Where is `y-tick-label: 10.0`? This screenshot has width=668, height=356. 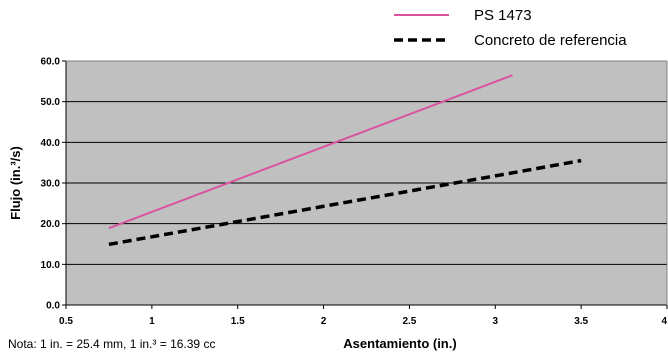 y-tick-label: 10.0 is located at coordinates (51, 265).